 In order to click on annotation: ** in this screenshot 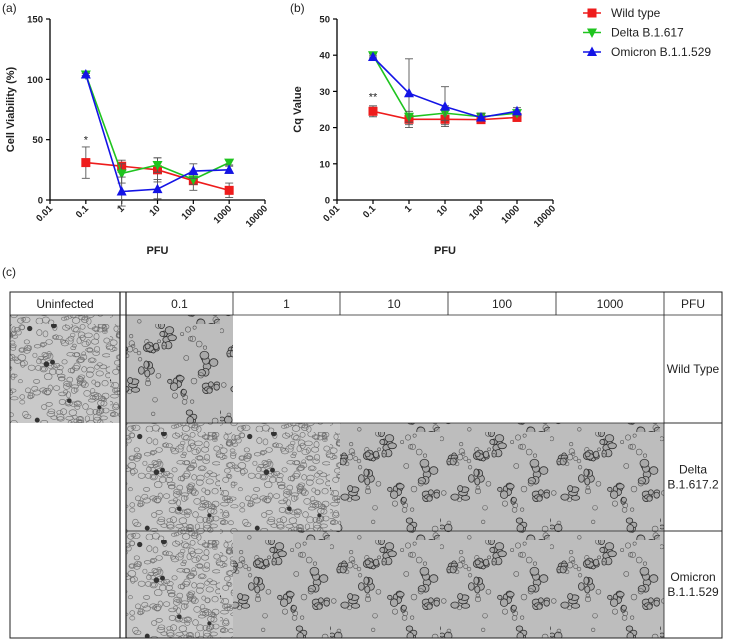, I will do `click(373, 97)`.